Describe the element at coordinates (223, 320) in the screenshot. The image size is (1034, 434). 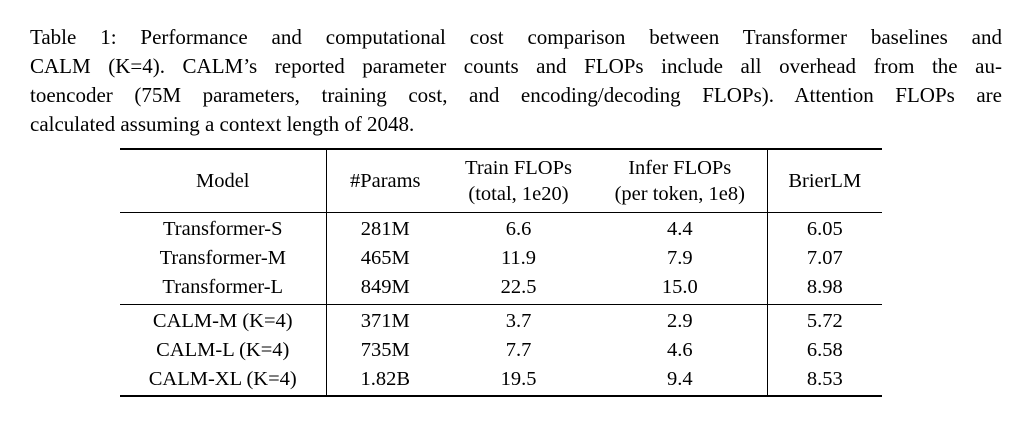
I see `cell-model: CALM-M (K=4)` at that location.